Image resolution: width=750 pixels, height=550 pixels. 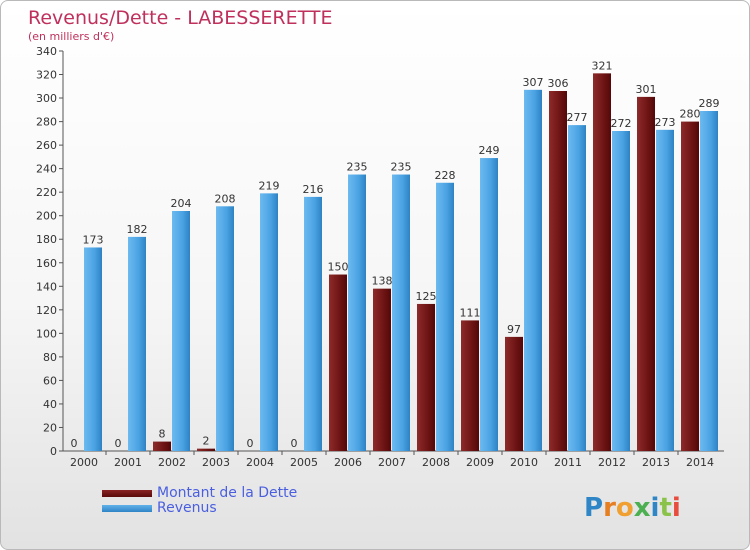 What do you see at coordinates (71, 36) in the screenshot?
I see `chart-subtitle: (en milliers d'€)` at bounding box center [71, 36].